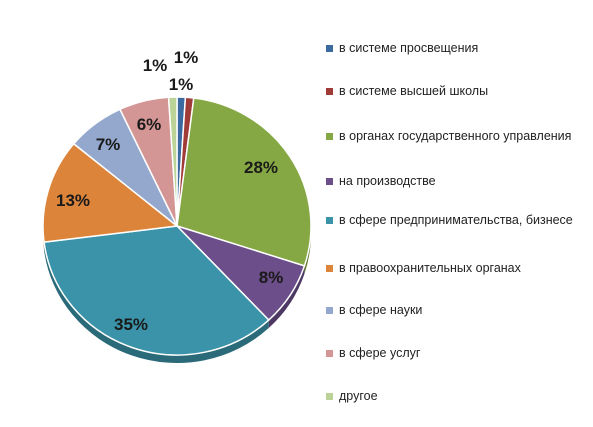  I want to click on pie-value-label-6: 13%, so click(73, 200).